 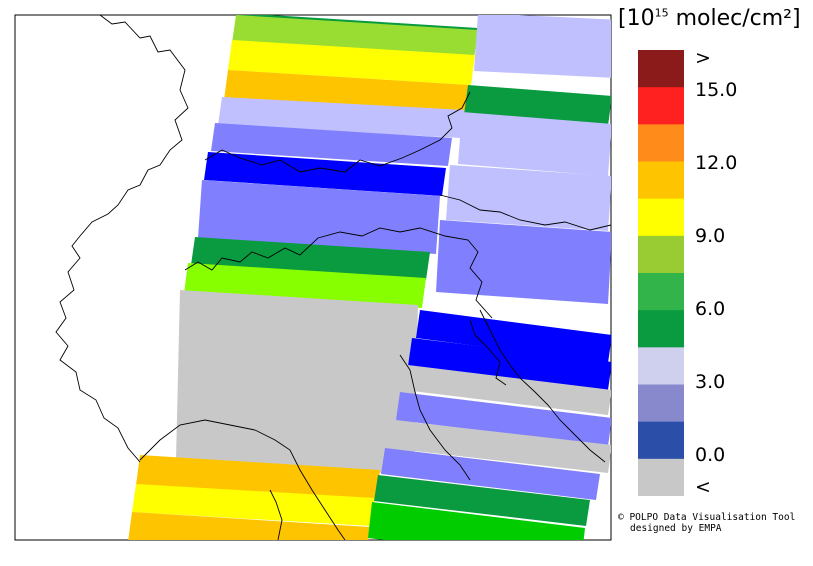 What do you see at coordinates (703, 58) in the screenshot?
I see `legend-tick-label: >` at bounding box center [703, 58].